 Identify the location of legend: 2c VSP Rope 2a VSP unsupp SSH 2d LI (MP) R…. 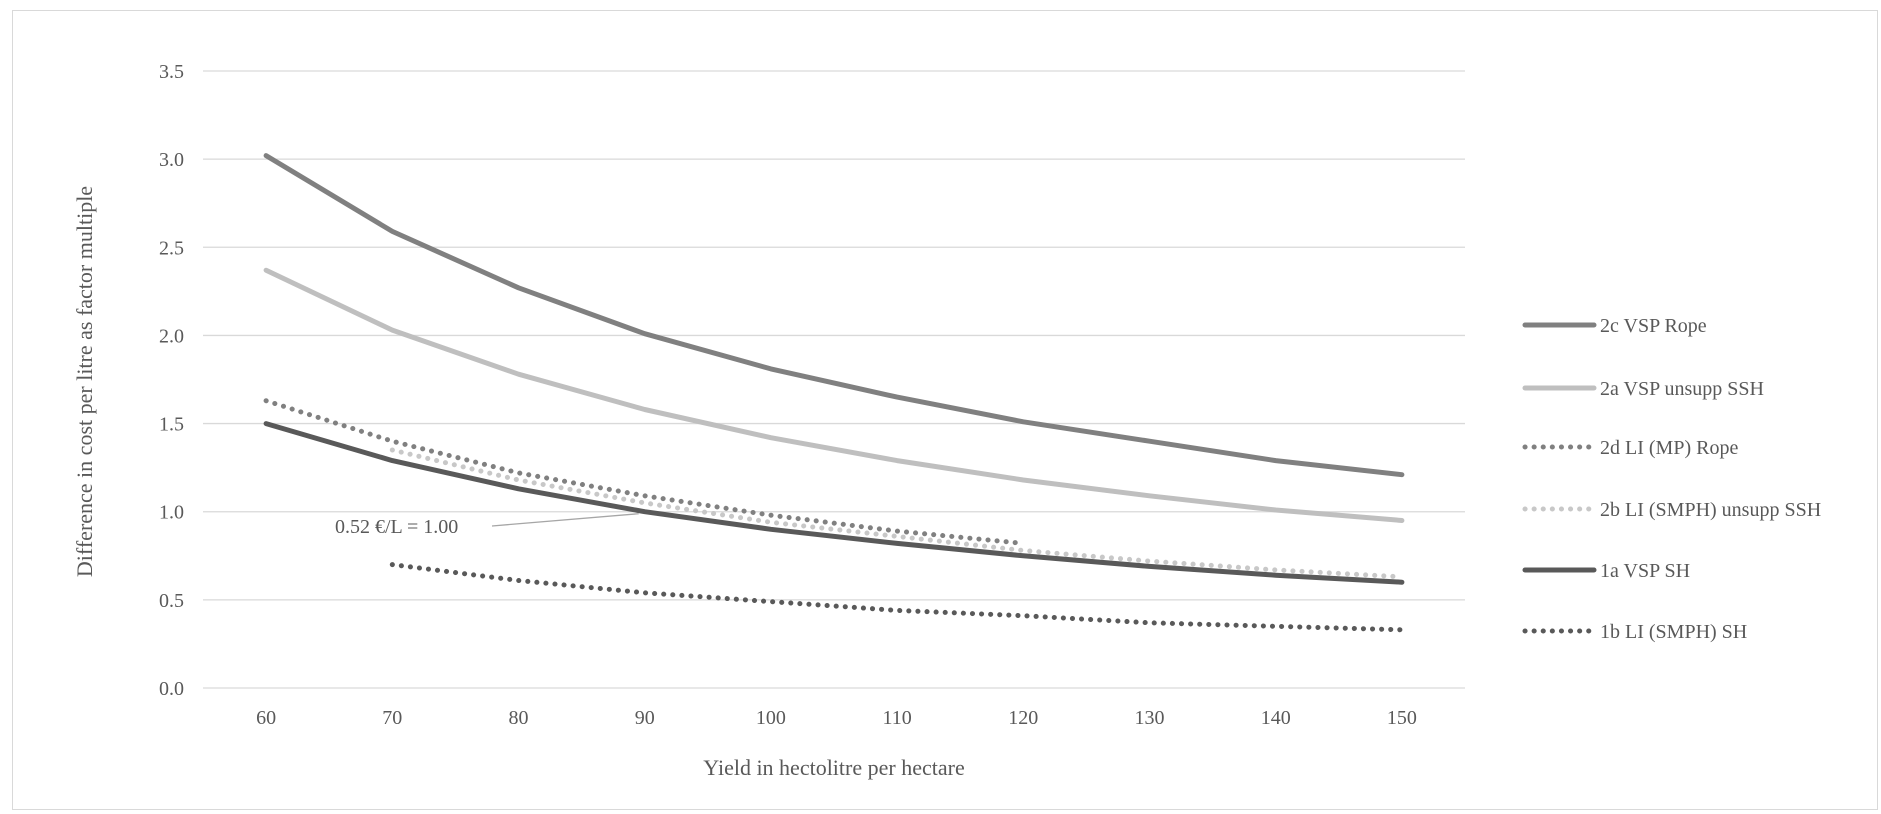
(1671, 479).